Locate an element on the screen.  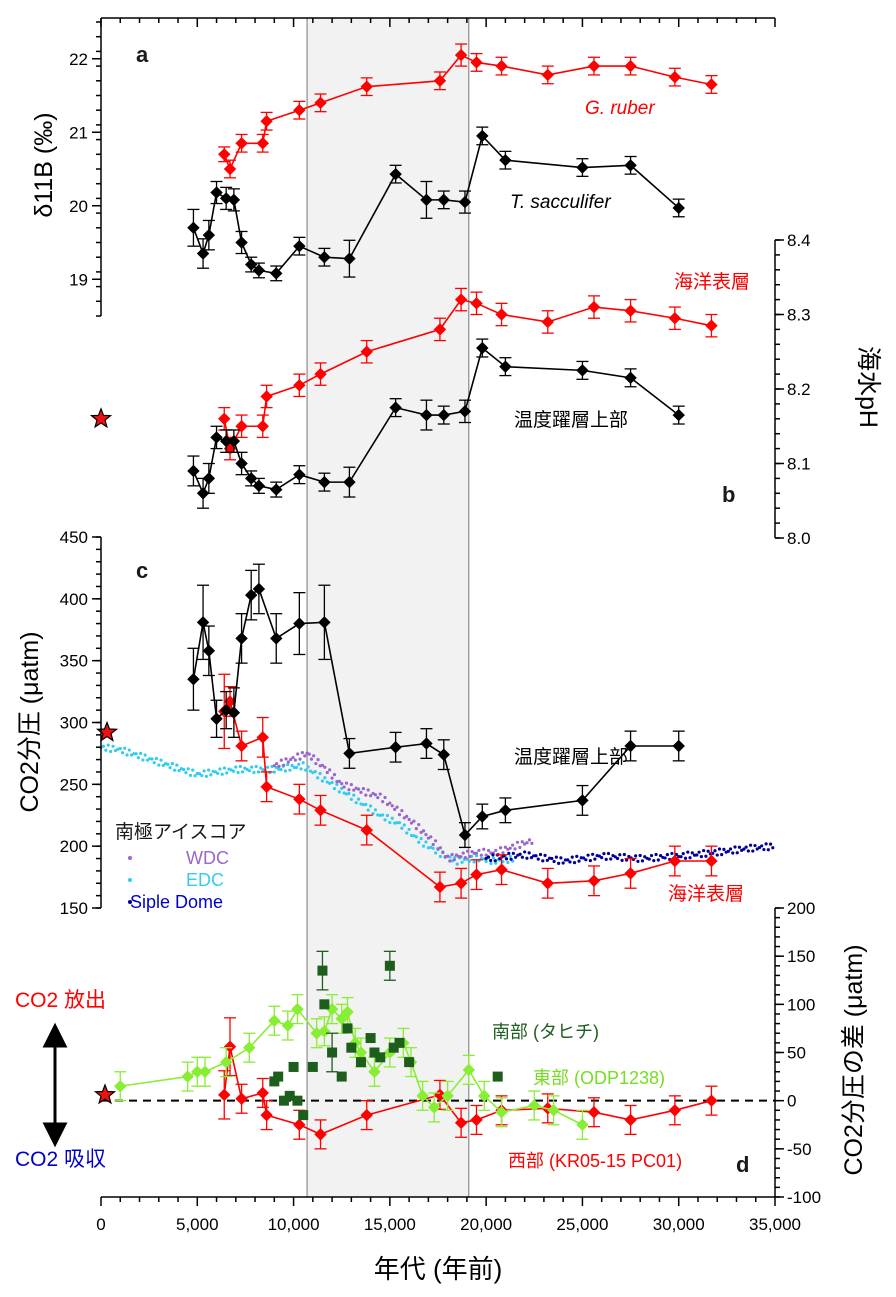
label-ruber: G. ruber is located at coordinates (620, 108).